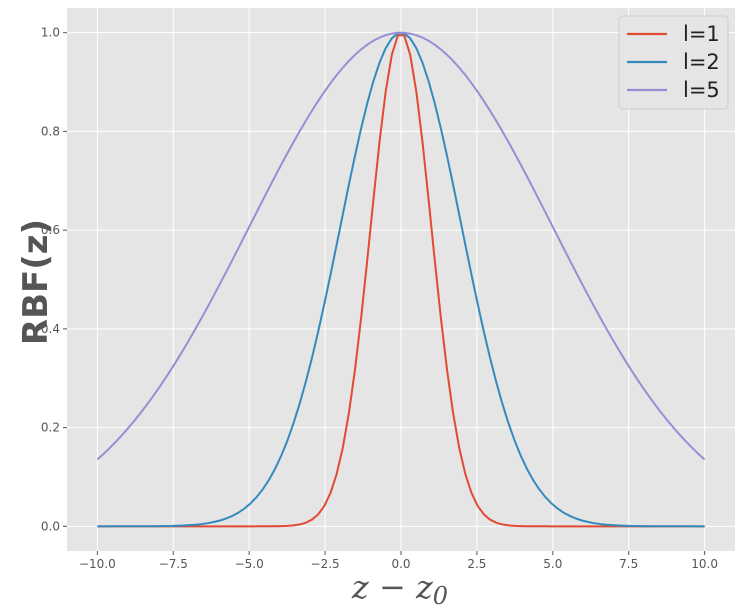 This screenshot has height=611, width=742. Describe the element at coordinates (50, 131) in the screenshot. I see `y-tick-label: 0.8` at that location.